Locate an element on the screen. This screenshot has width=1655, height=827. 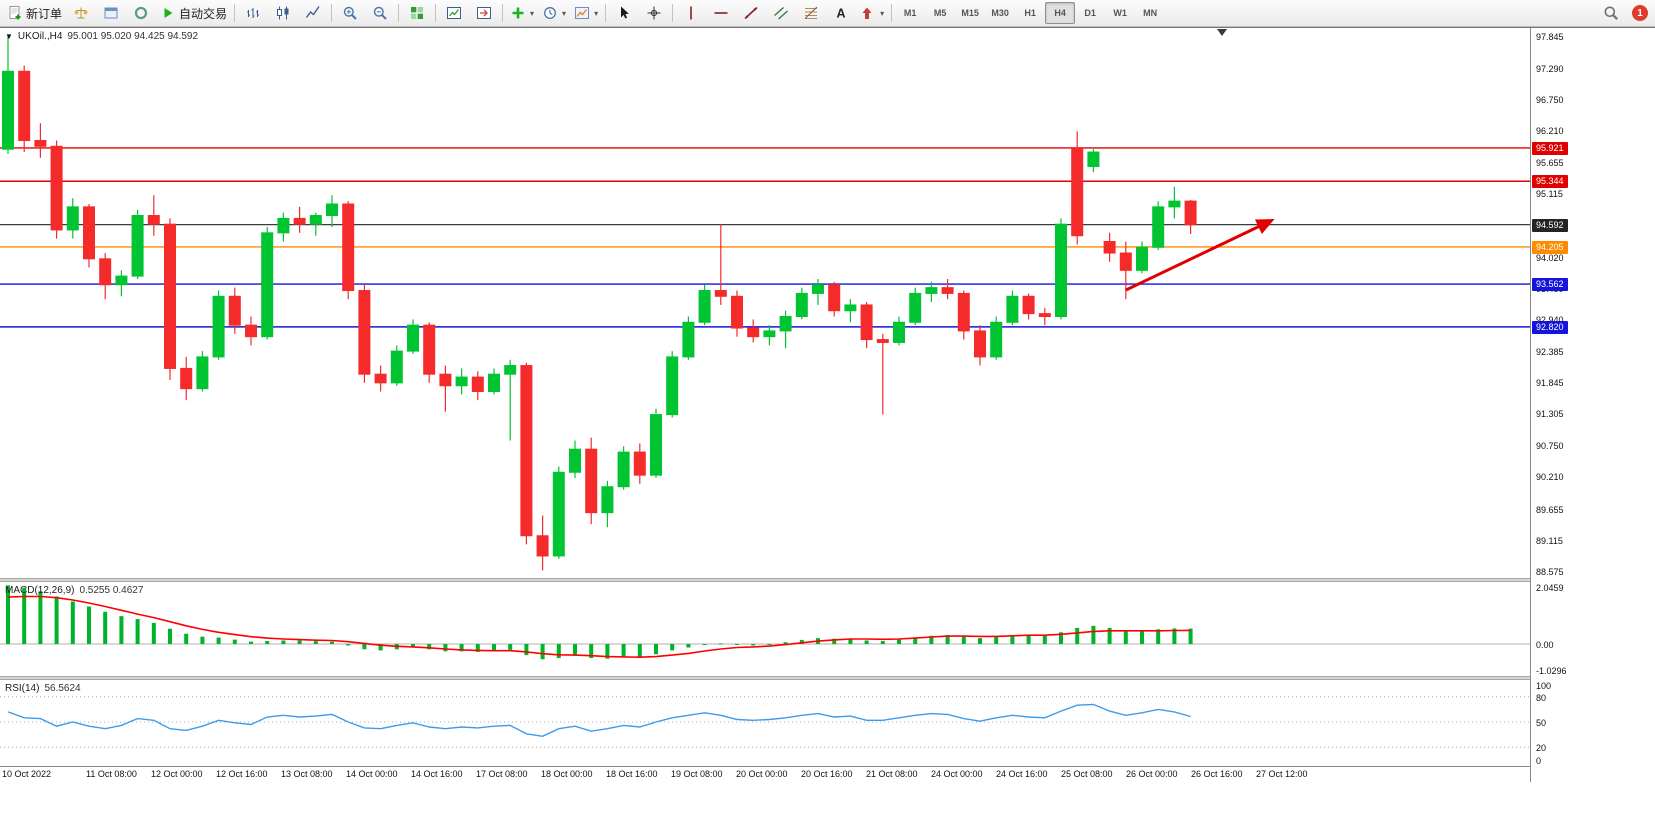
trend-arrow is located at coordinates (1200, 255).